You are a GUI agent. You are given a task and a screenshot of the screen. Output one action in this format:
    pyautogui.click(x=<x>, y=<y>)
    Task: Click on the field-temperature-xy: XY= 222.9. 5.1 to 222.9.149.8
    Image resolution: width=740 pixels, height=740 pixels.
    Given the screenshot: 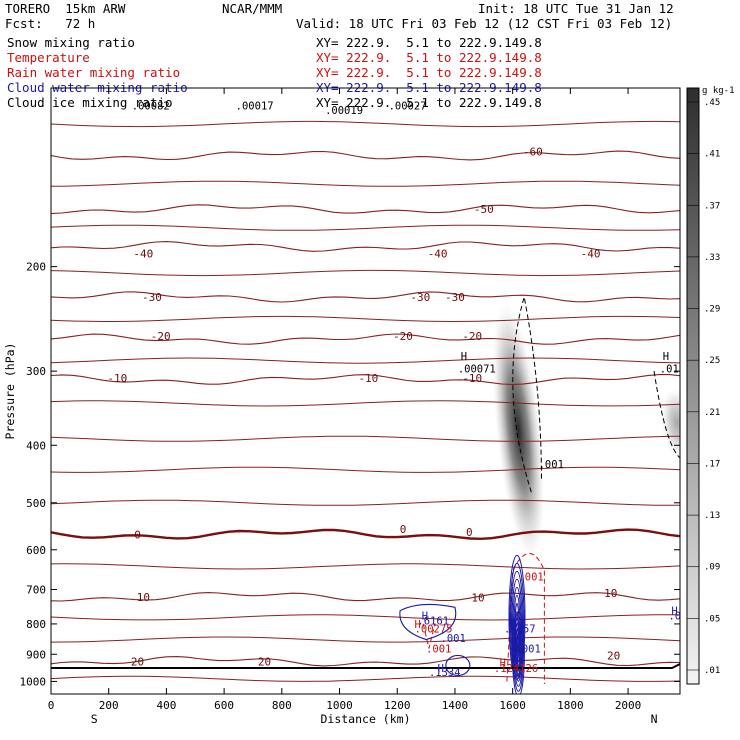 What is the action you would take?
    pyautogui.click(x=429, y=57)
    